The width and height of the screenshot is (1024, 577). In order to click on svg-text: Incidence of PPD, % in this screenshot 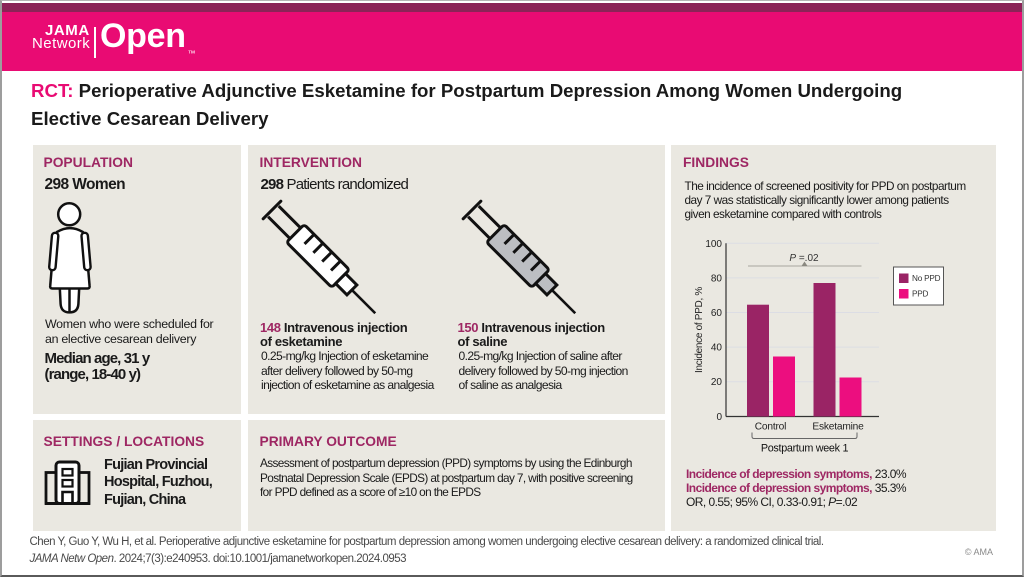, I will do `click(699, 330)`.